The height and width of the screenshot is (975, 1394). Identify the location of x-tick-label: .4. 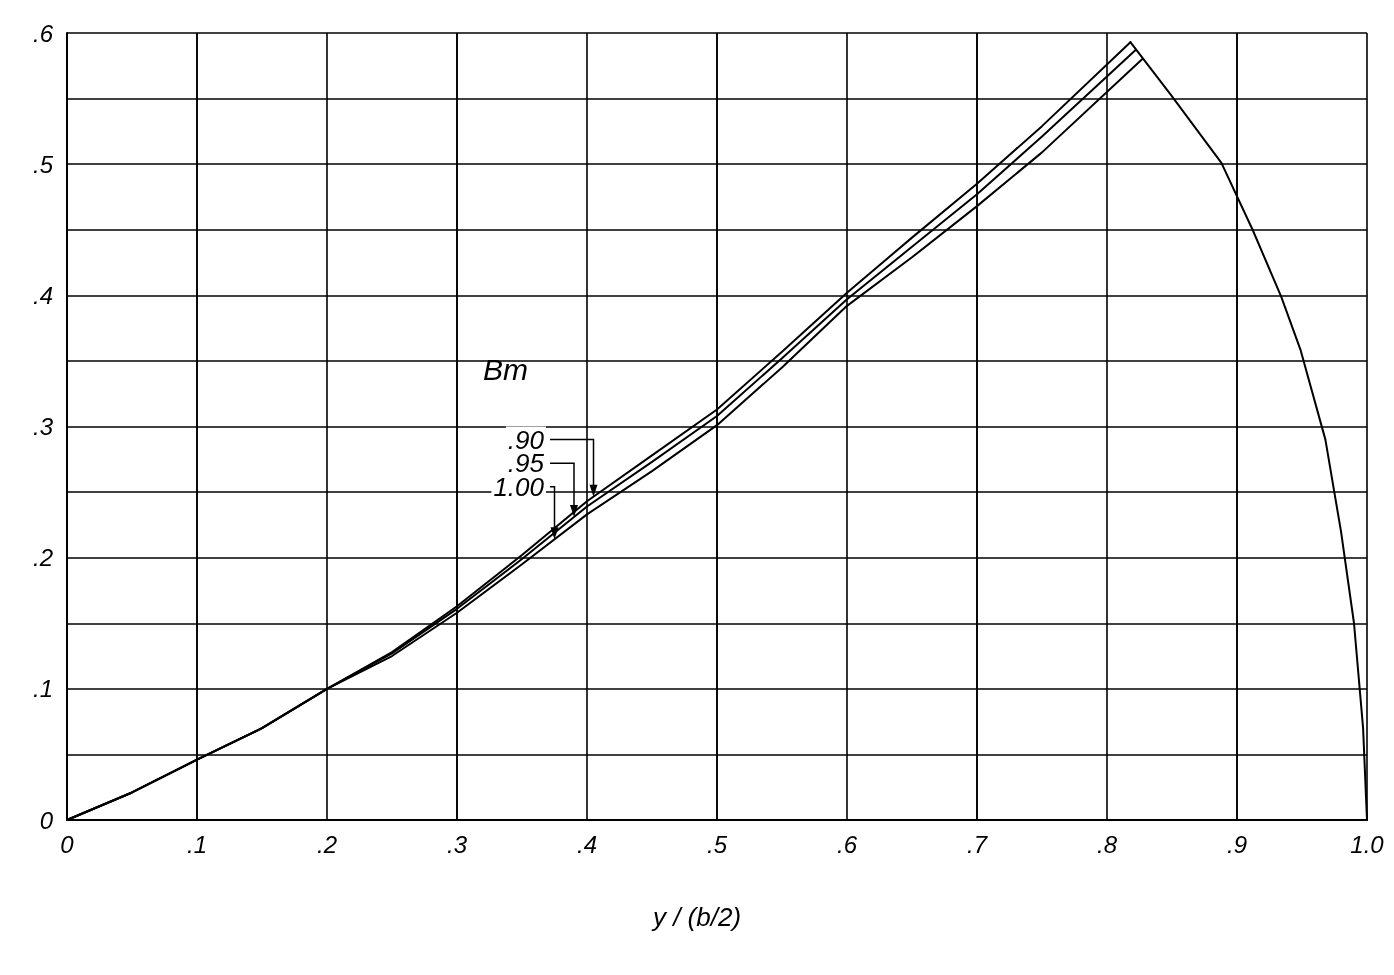
(587, 844).